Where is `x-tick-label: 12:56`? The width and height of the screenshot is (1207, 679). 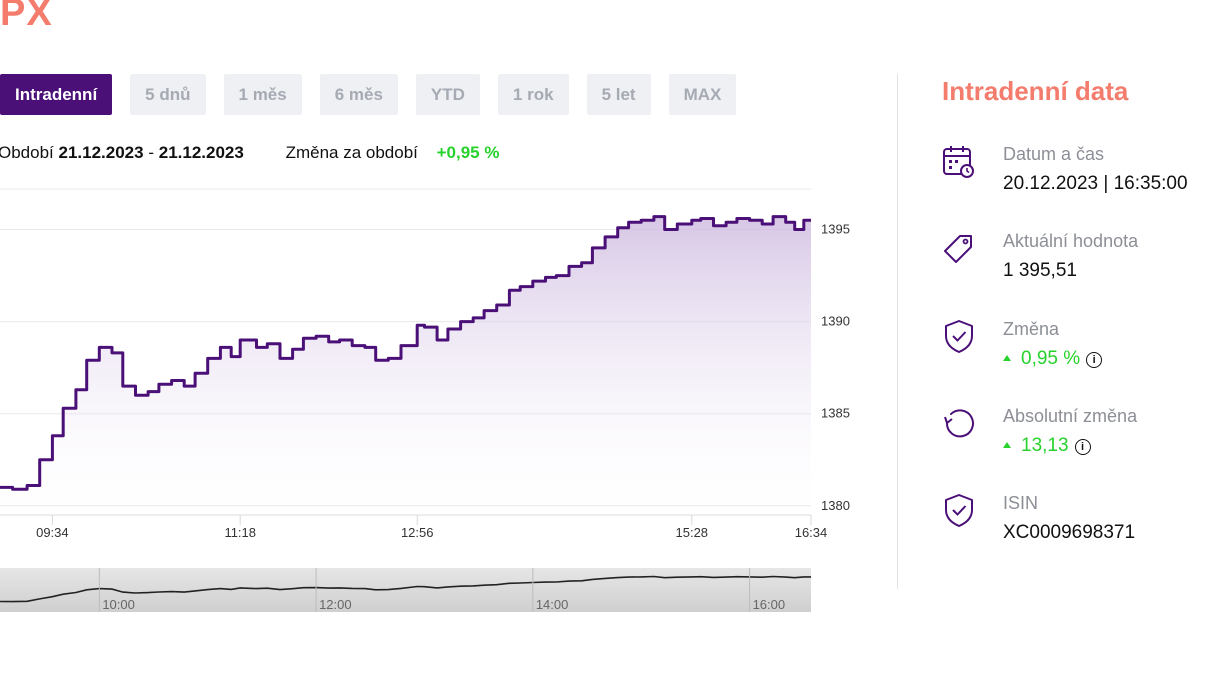
x-tick-label: 12:56 is located at coordinates (417, 532).